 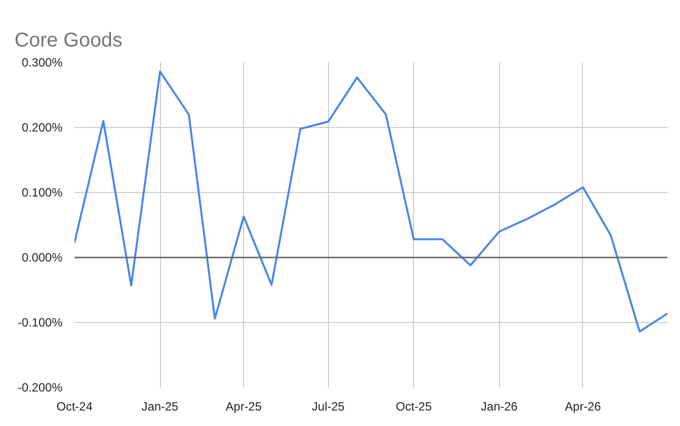 What do you see at coordinates (42, 193) in the screenshot?
I see `y-tick-label: 0.100%` at bounding box center [42, 193].